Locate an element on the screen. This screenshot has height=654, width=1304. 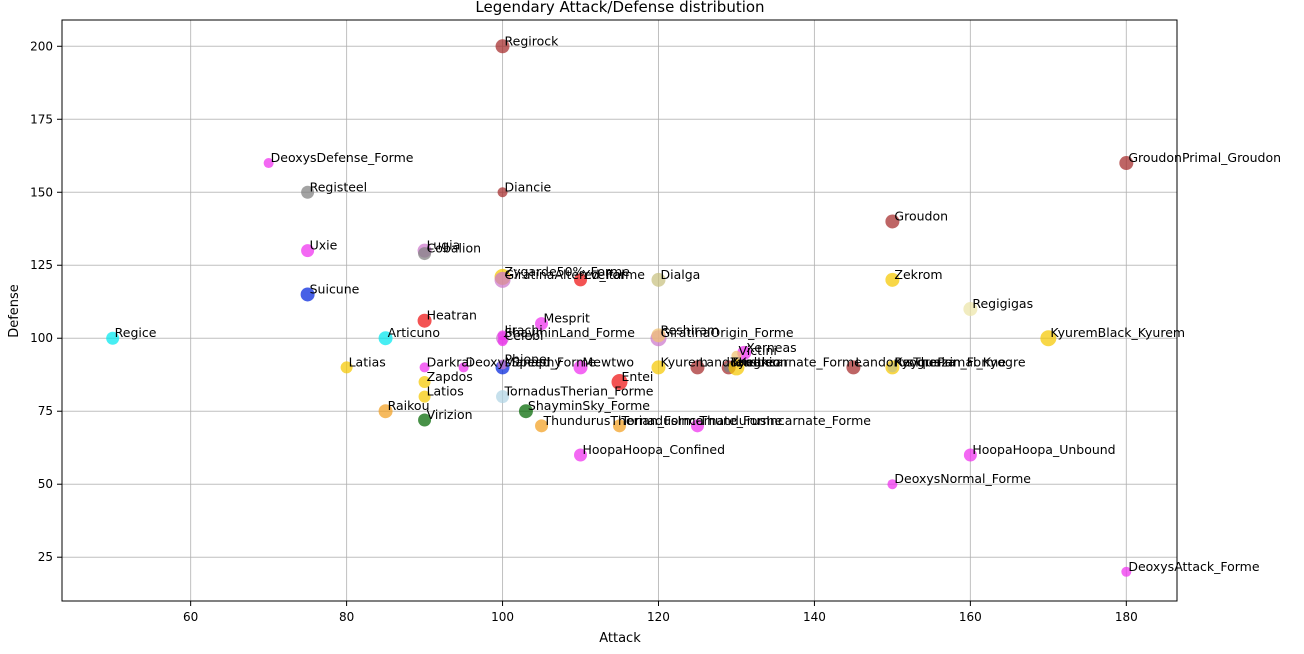
y-tick-label: 175 is located at coordinates (41, 119).